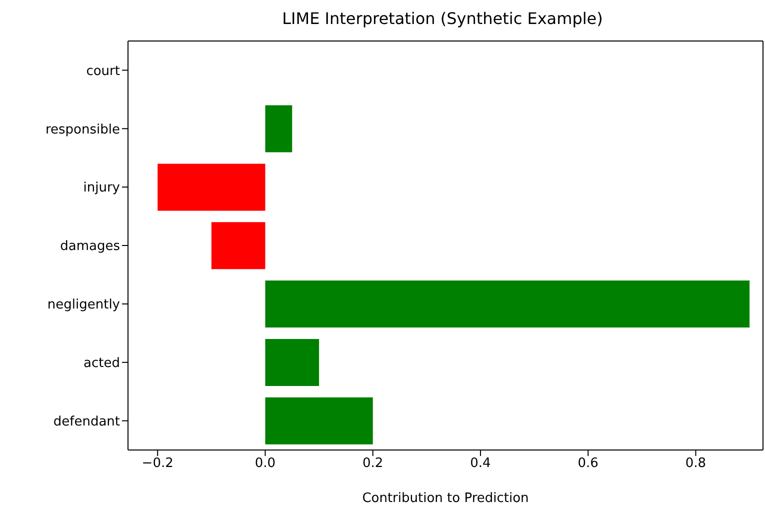 Image resolution: width=765 pixels, height=506 pixels. What do you see at coordinates (373, 464) in the screenshot?
I see `x-tick-label: 0.2` at bounding box center [373, 464].